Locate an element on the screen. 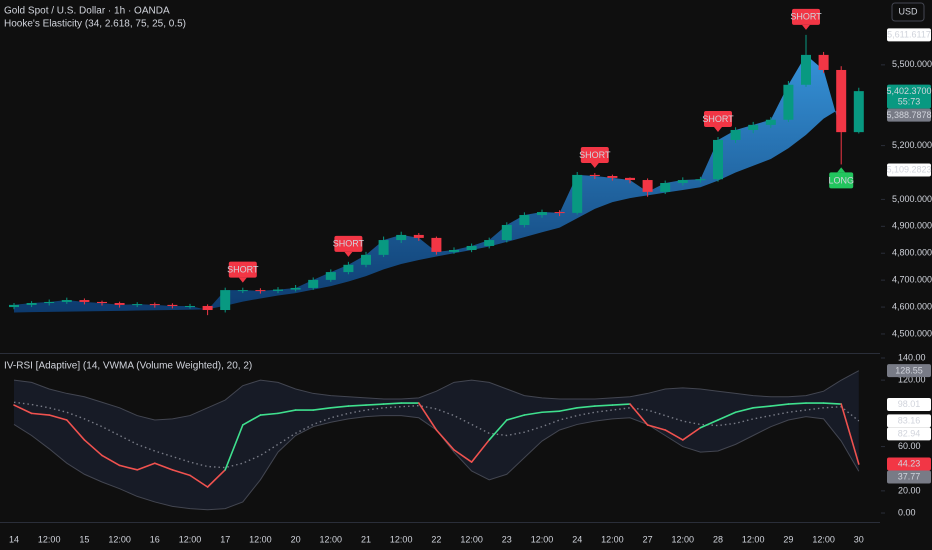 The height and width of the screenshot is (550, 932). axis-label: 44.23 is located at coordinates (909, 464).